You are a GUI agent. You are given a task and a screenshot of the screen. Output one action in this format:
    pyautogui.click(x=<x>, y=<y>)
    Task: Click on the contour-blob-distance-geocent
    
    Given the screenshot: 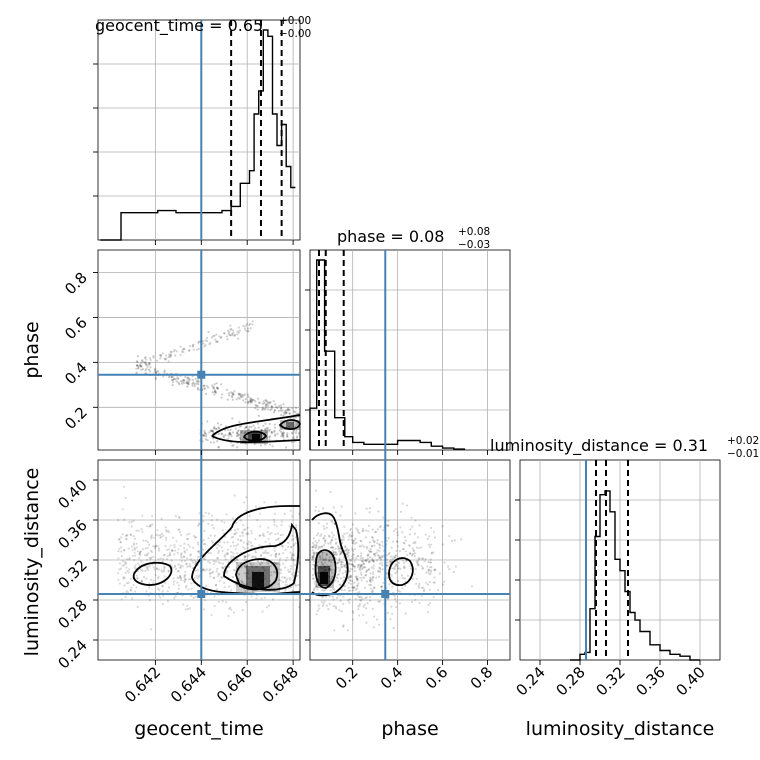 What is the action you would take?
    pyautogui.click(x=152, y=573)
    